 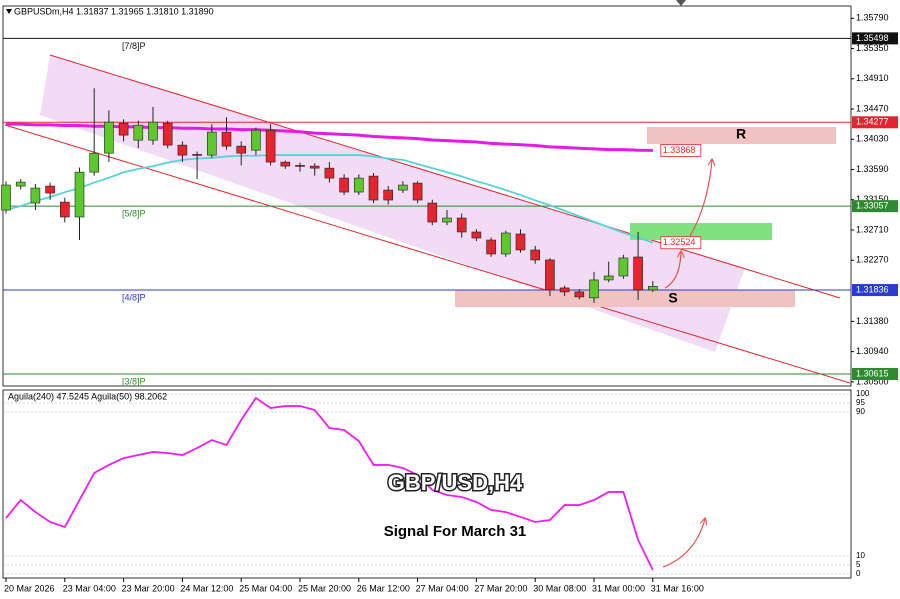 What do you see at coordinates (134, 46) in the screenshot?
I see `level-label: [7/8]P` at bounding box center [134, 46].